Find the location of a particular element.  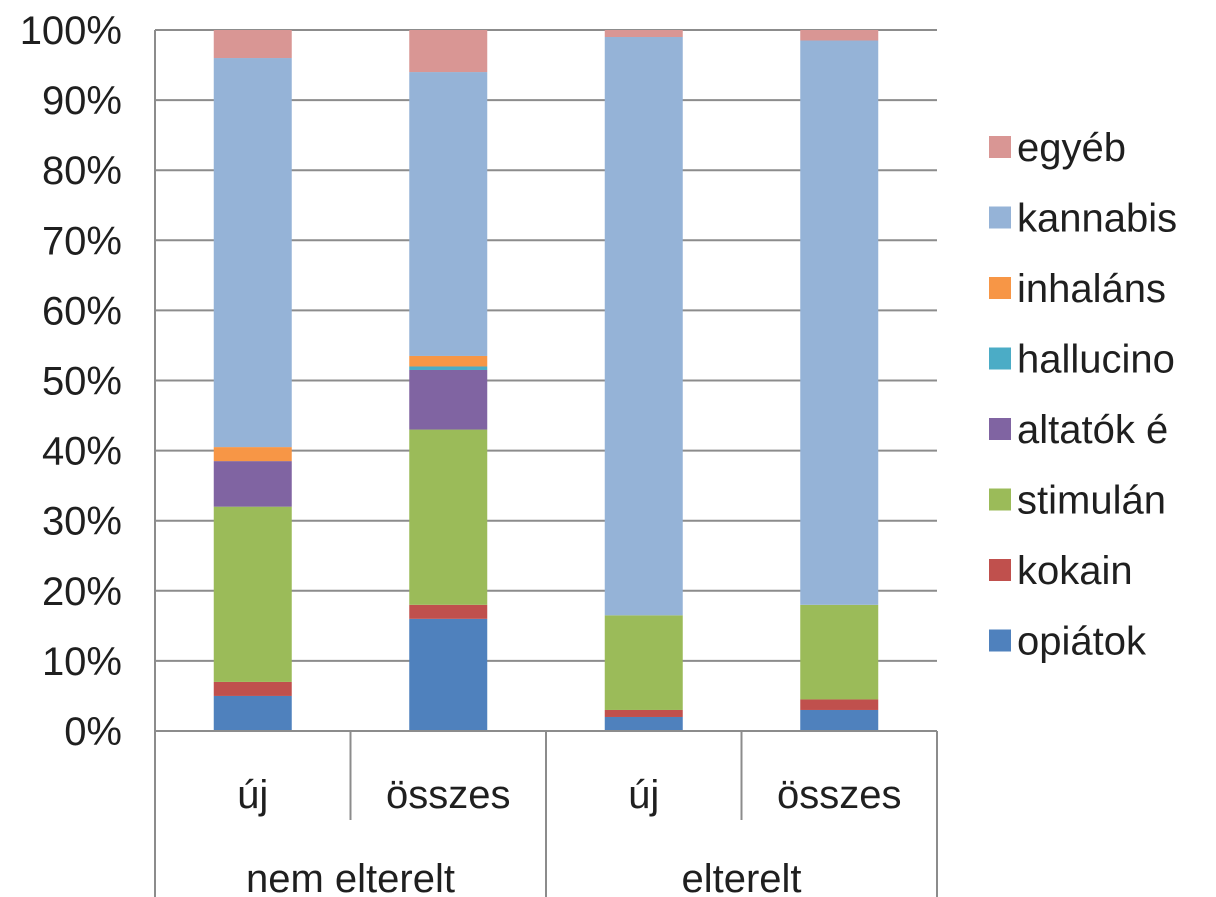

y-tick-label: 0% is located at coordinates (93, 732).